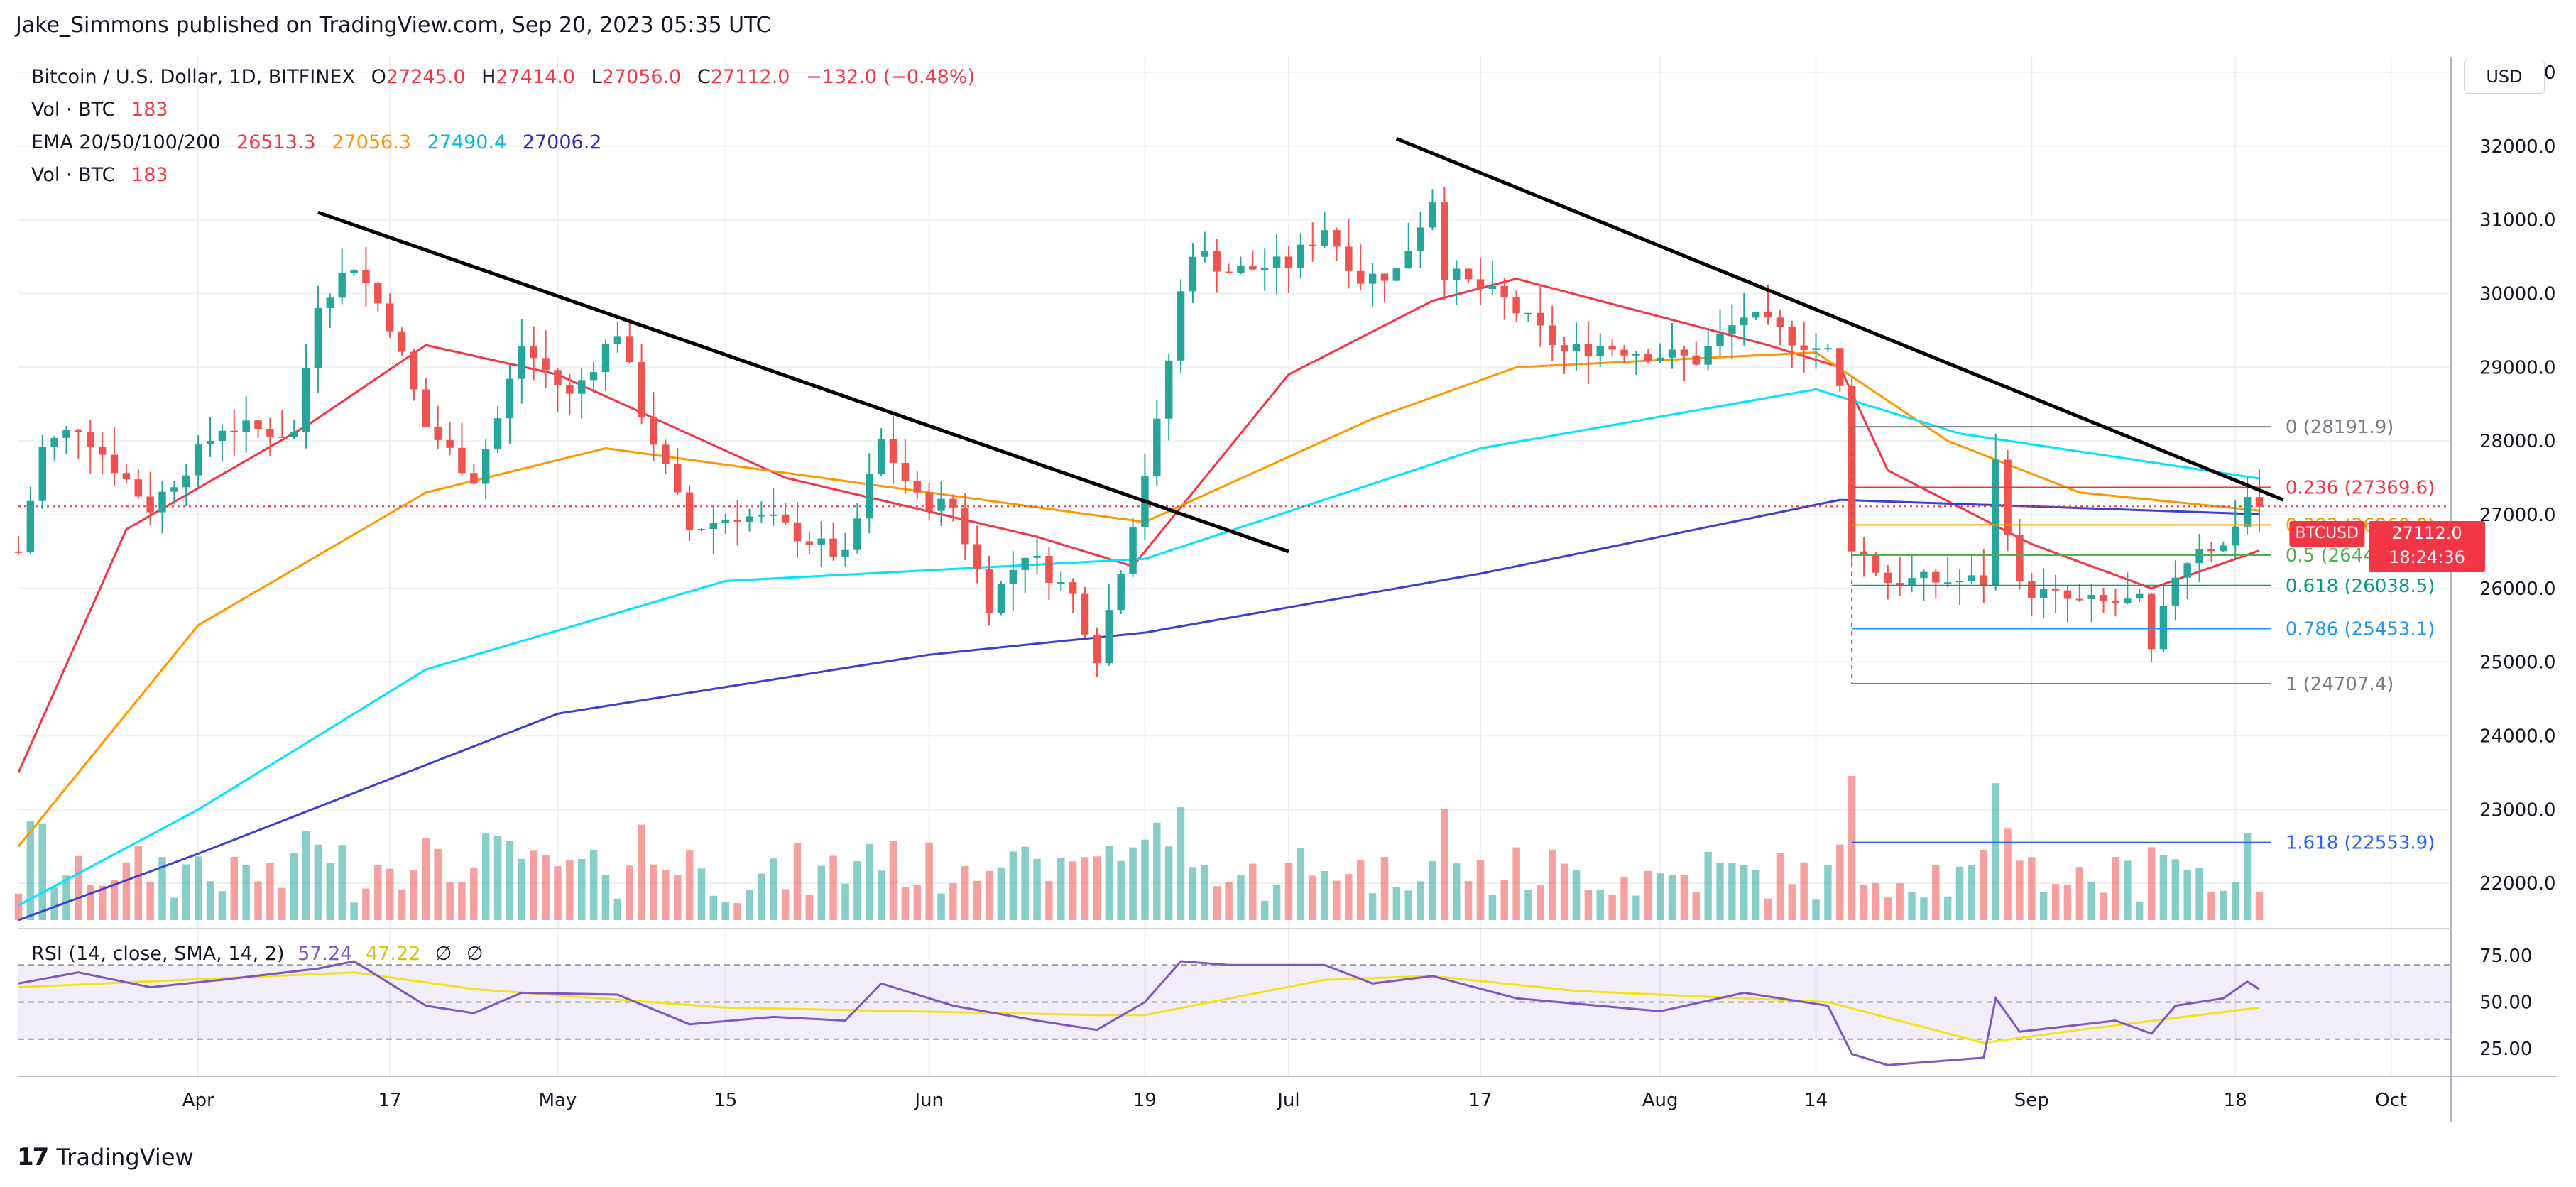 The height and width of the screenshot is (1187, 2576). I want to click on time-tick-label: Apr, so click(198, 1100).